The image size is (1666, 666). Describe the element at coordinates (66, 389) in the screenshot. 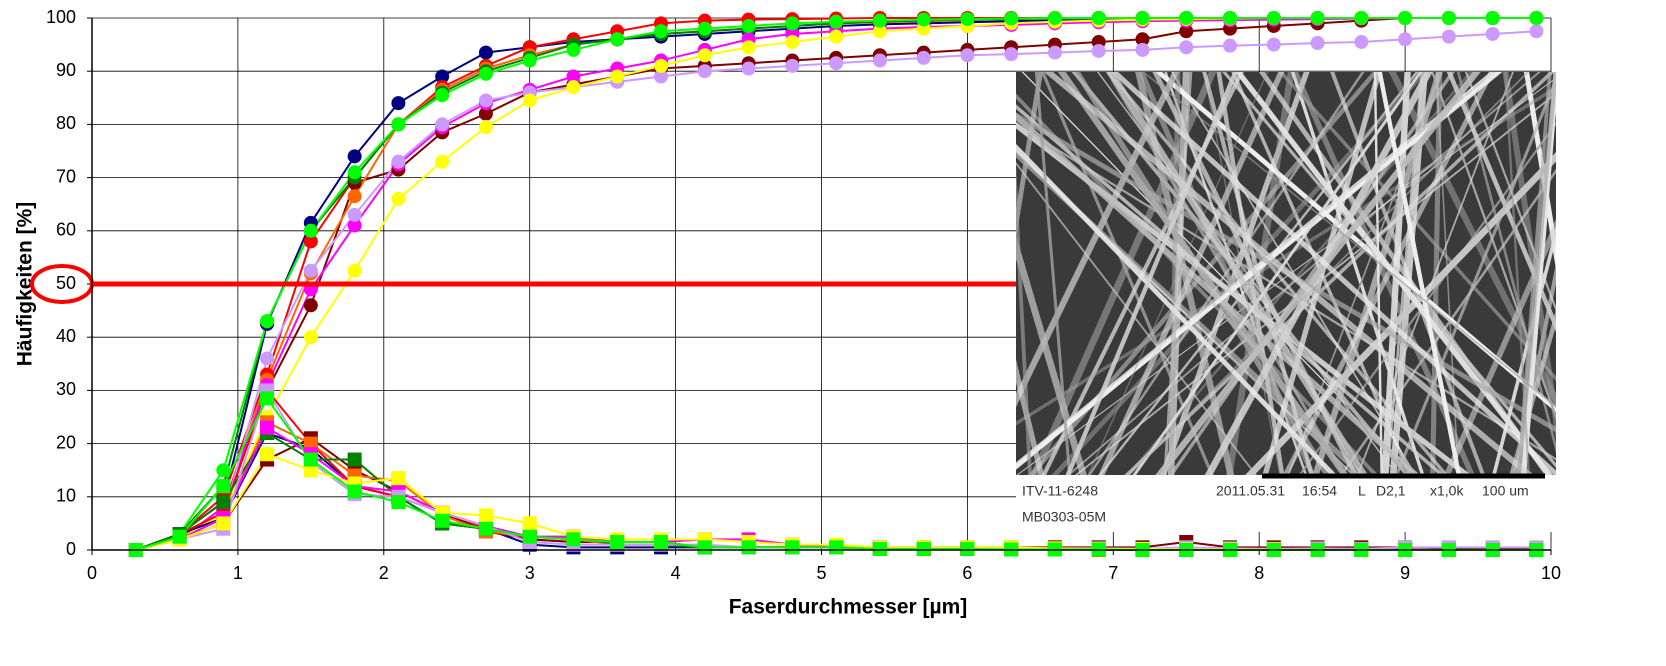

I see `y-tick-label: 30` at that location.